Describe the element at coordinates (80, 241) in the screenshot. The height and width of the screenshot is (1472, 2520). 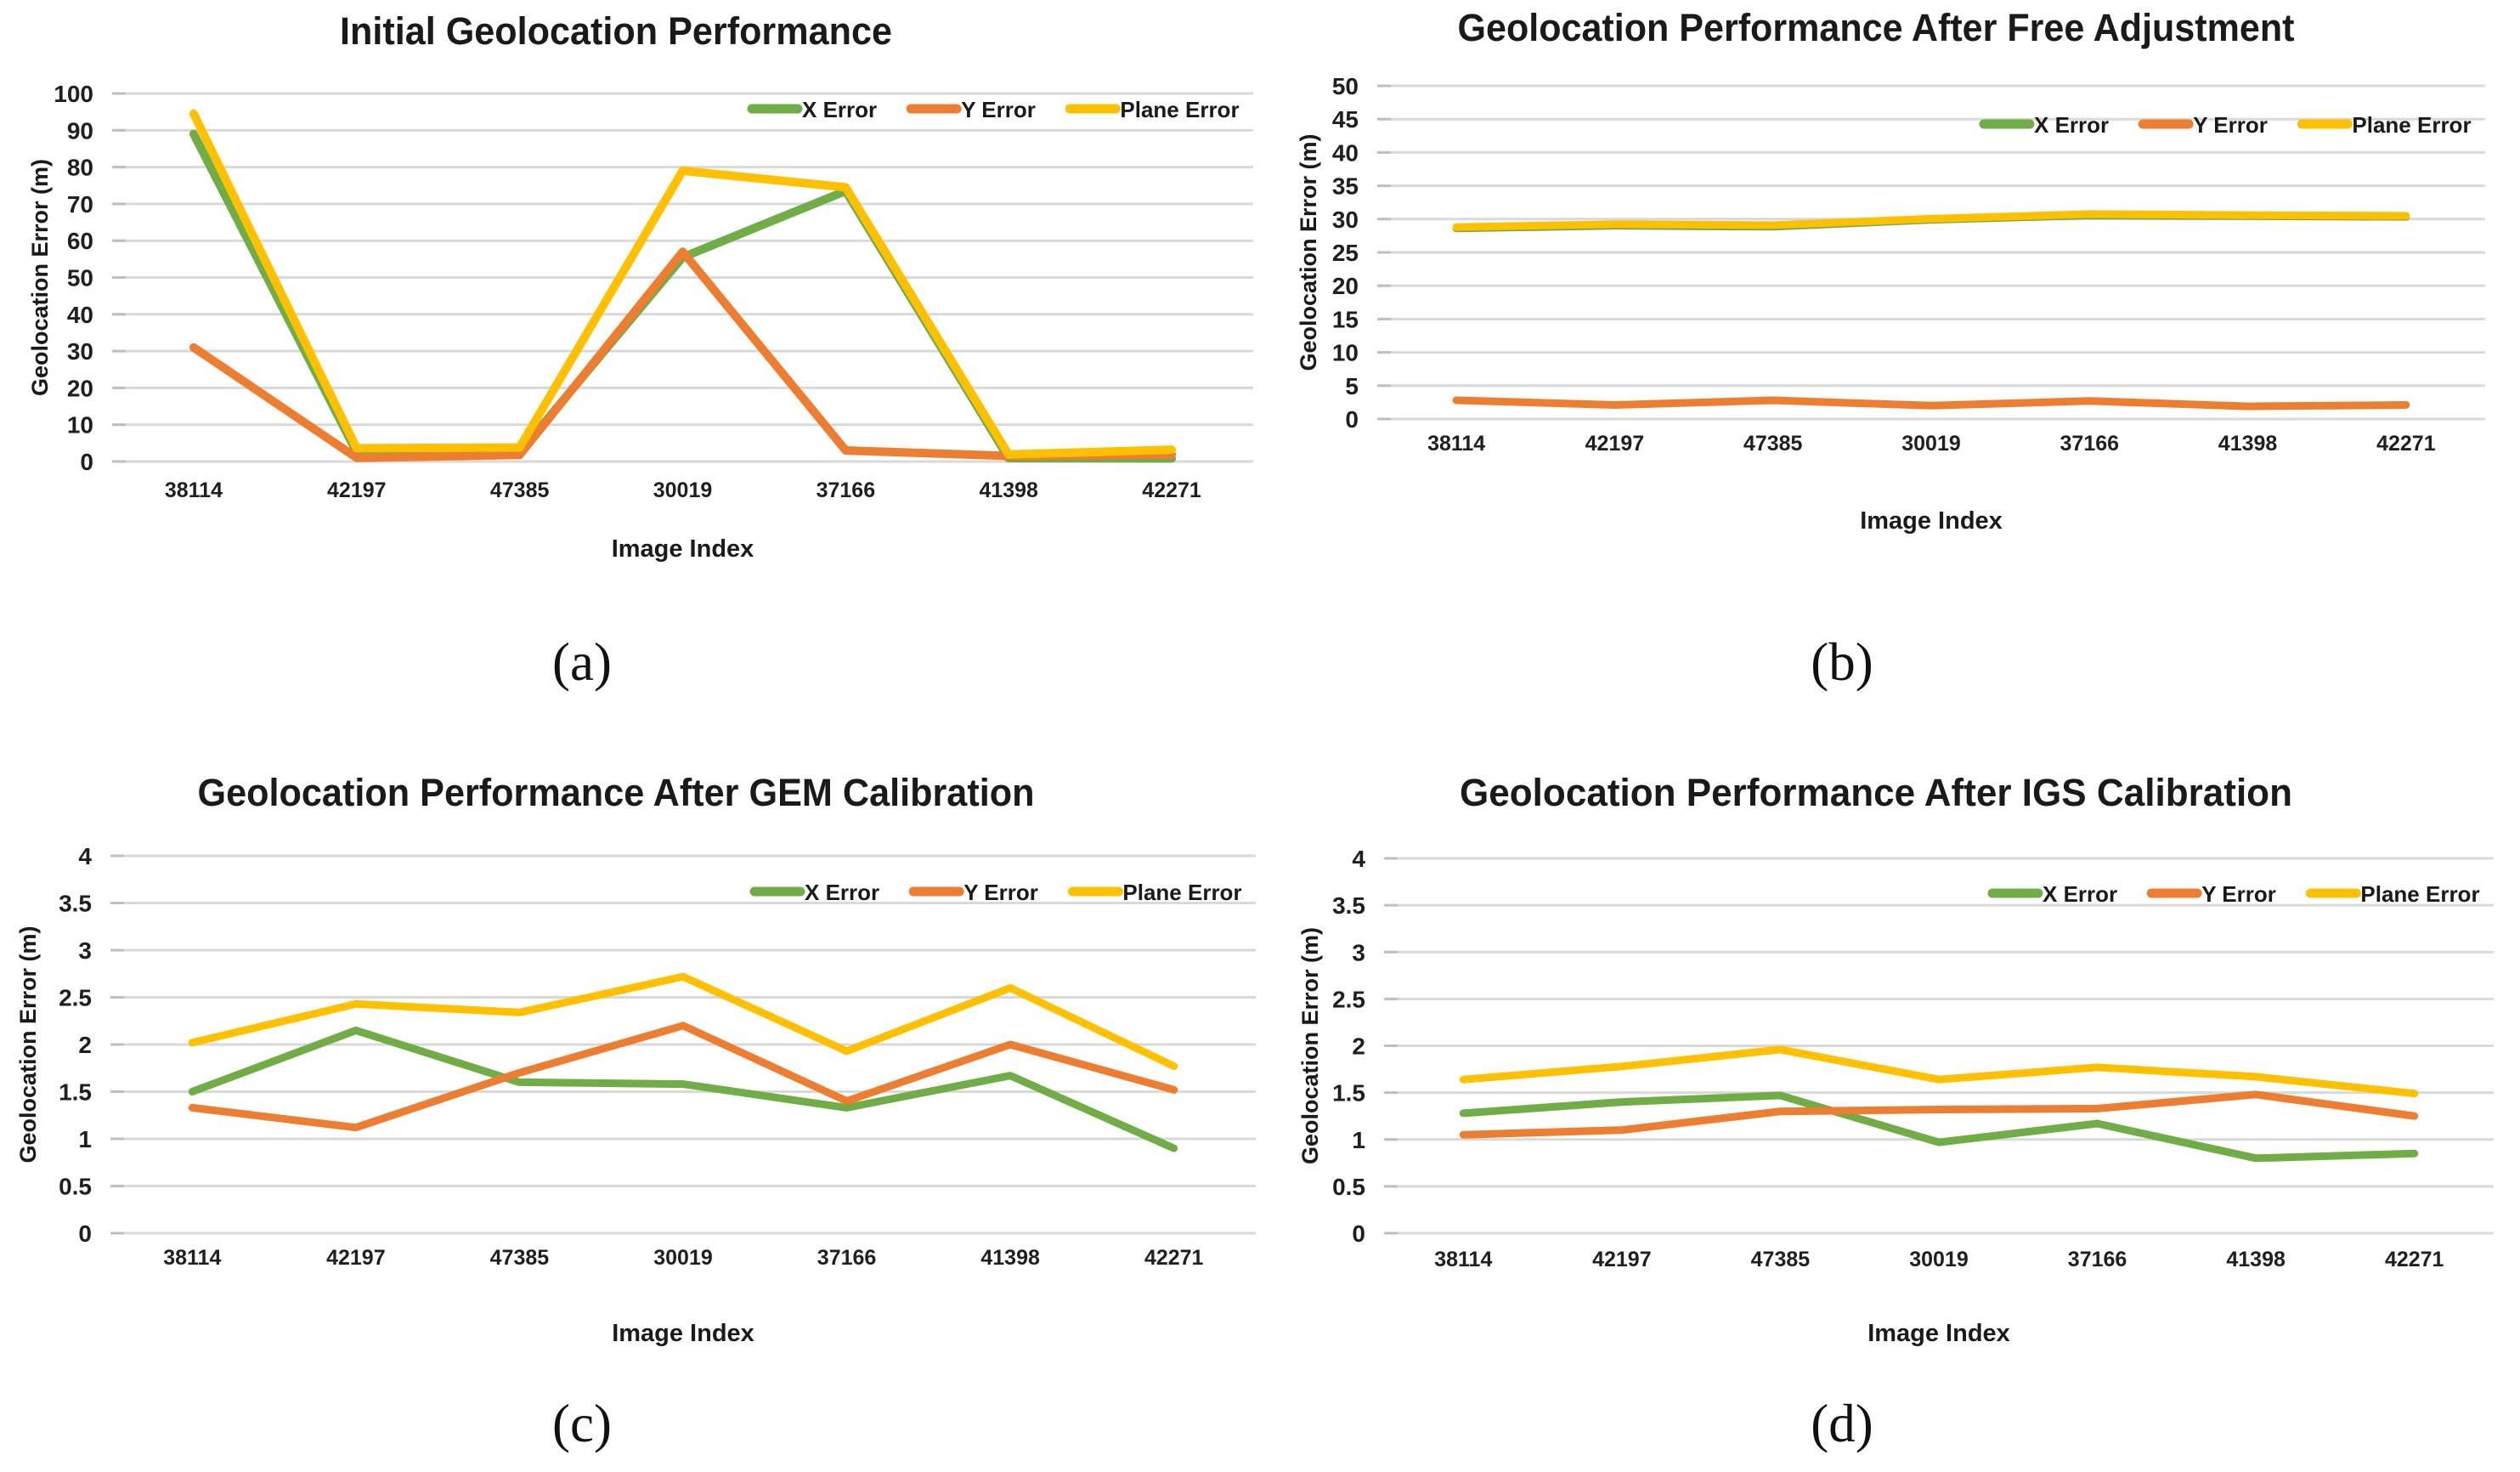
I see `y-tick-label: 60` at that location.